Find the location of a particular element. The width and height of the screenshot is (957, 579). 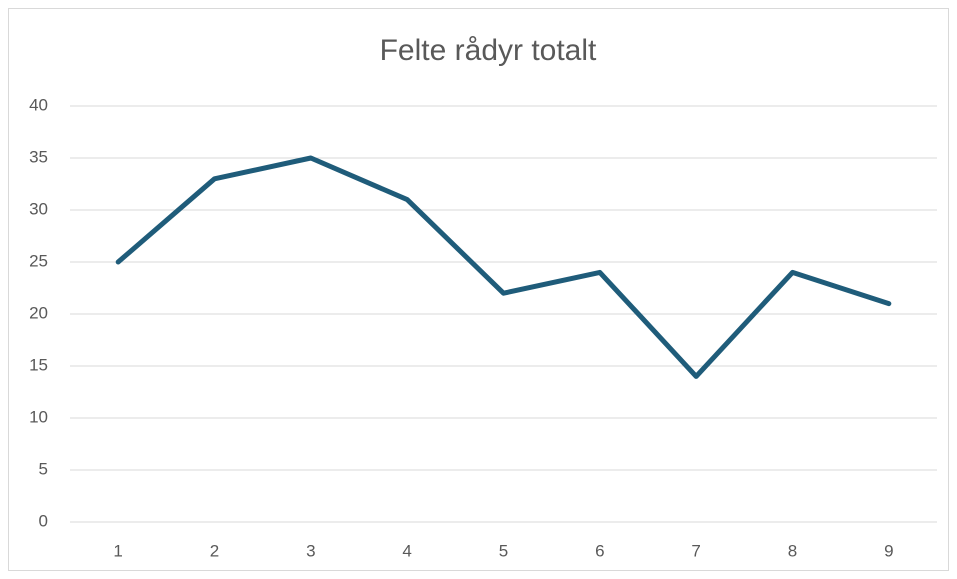

x-tick-label: 8 is located at coordinates (792, 550).